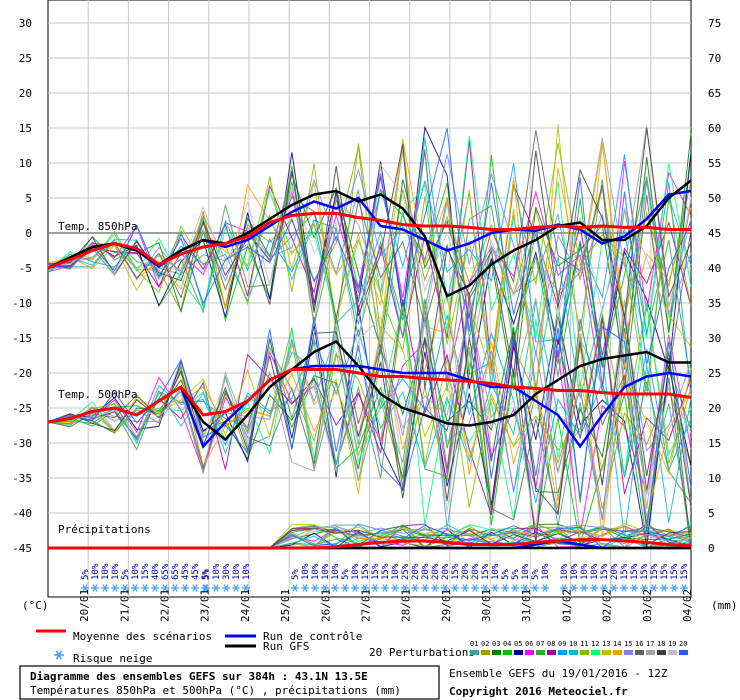 This screenshot has width=740, height=700. I want to click on left-axis-ticks: 30 25 20 15 10 5 0 -5 -10 -15 -20 -25 -30 -35 -40 -45, so click(22, 286).